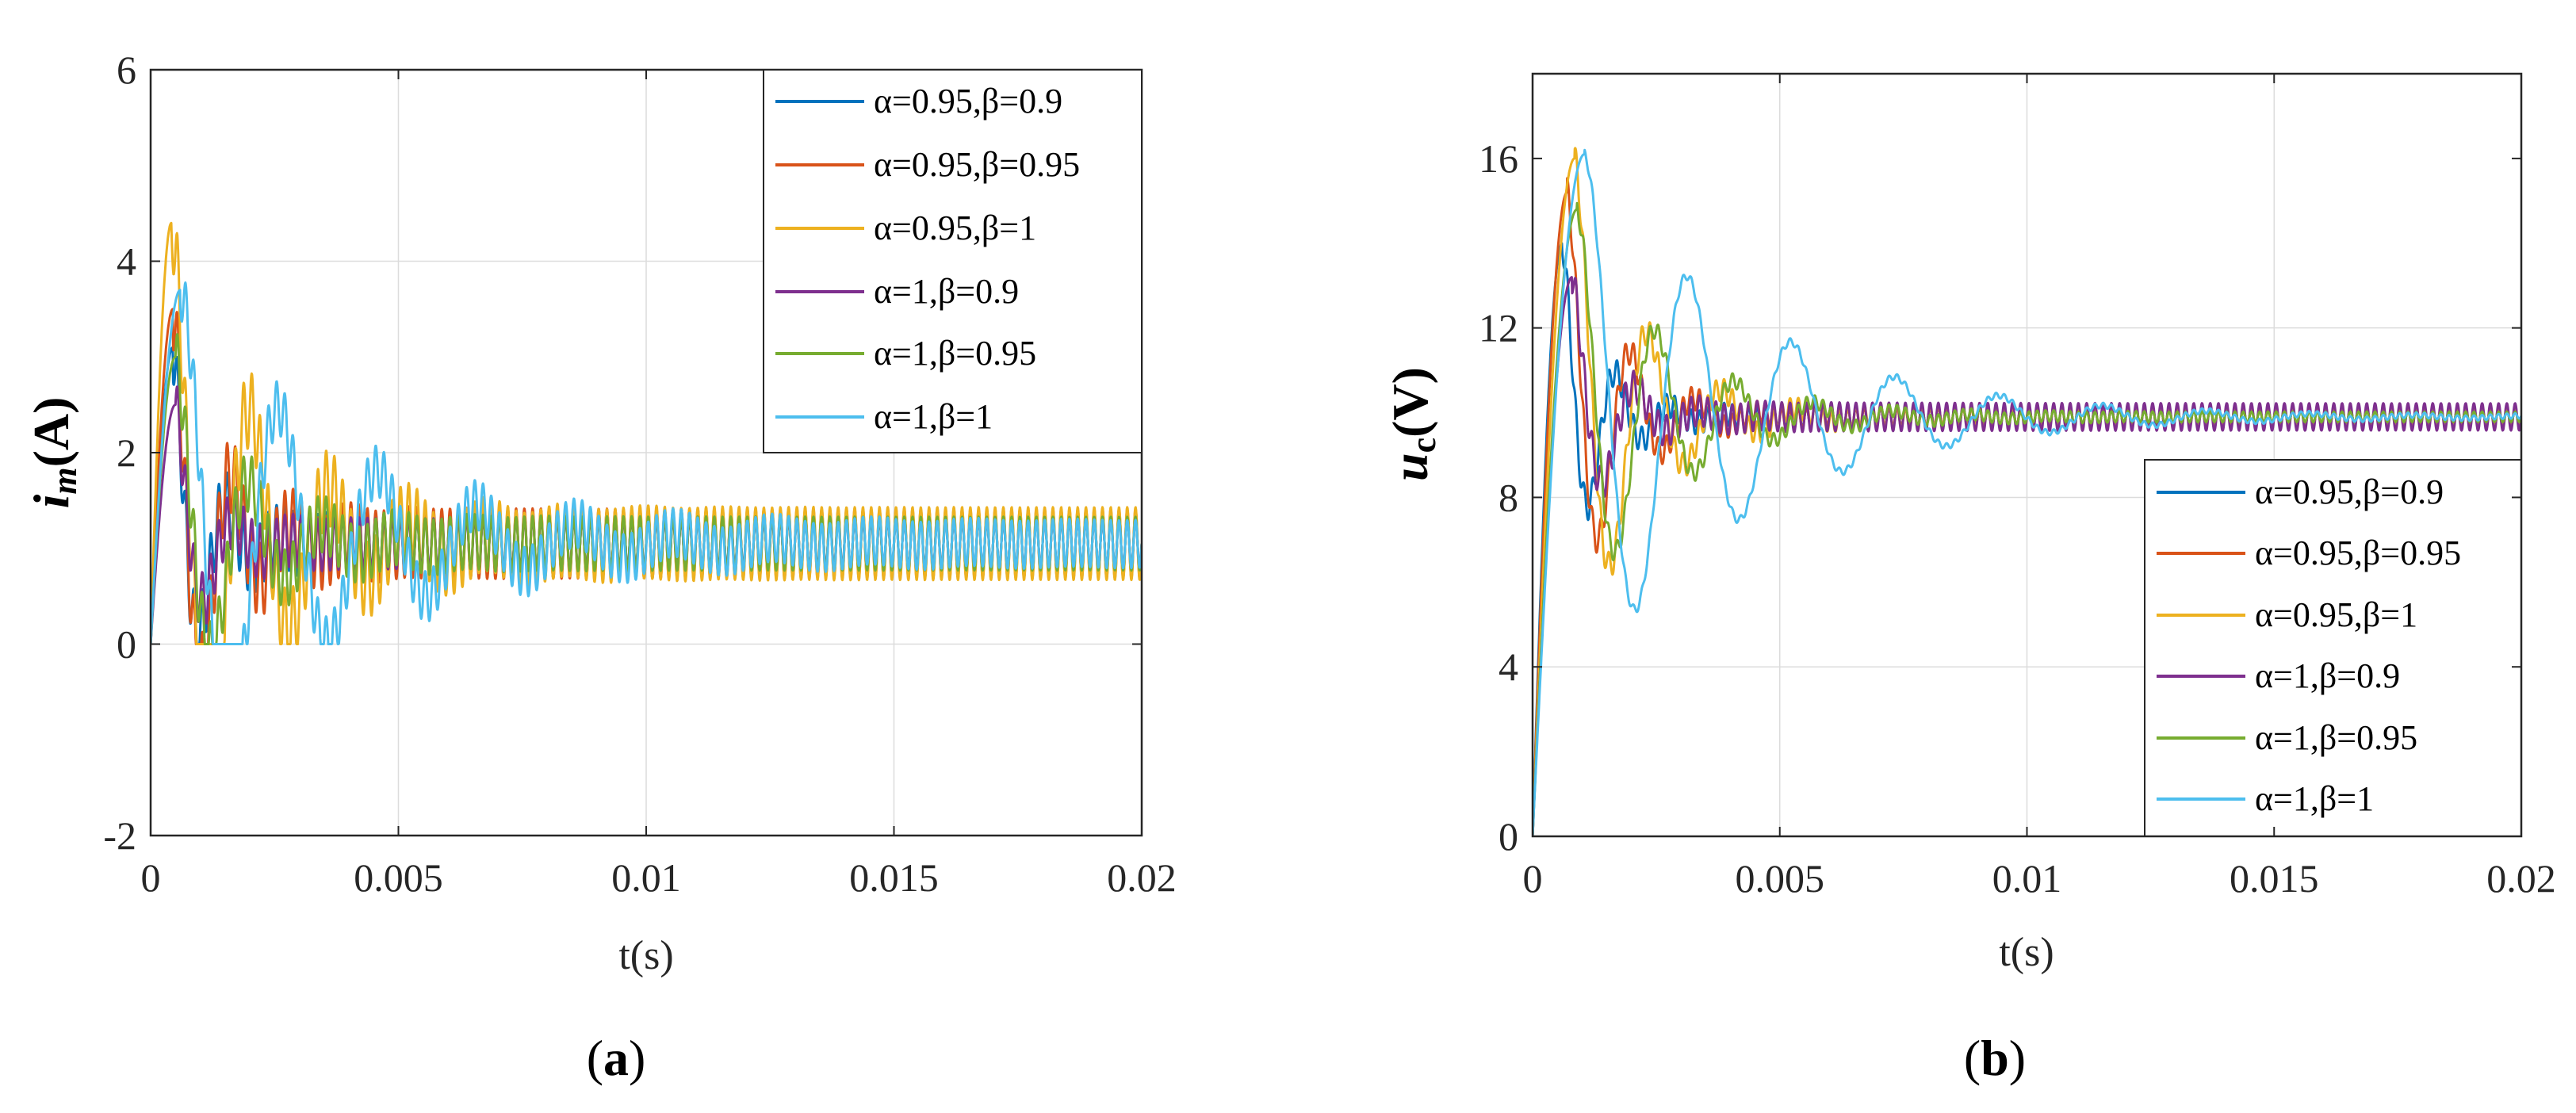 The image size is (2576, 1113). Describe the element at coordinates (126, 452) in the screenshot. I see `y-tick-label: 2` at that location.